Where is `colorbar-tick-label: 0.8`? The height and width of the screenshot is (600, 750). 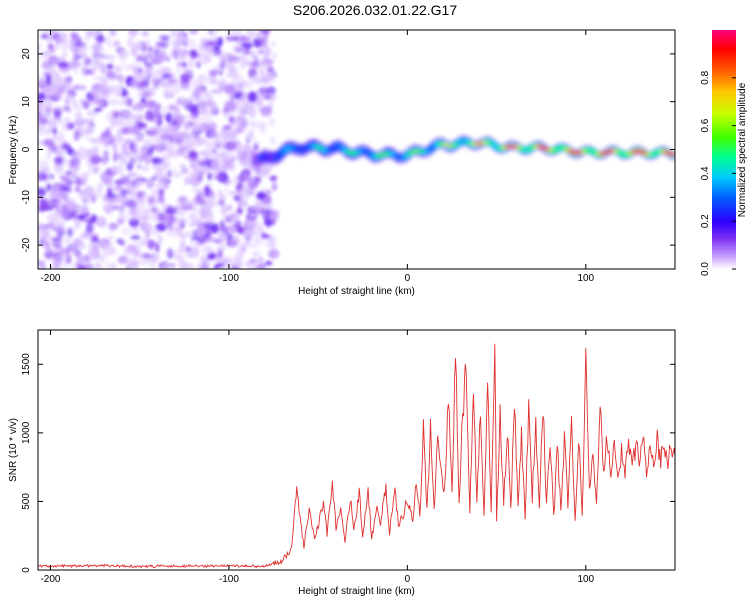 colorbar-tick-label: 0.8 is located at coordinates (705, 77).